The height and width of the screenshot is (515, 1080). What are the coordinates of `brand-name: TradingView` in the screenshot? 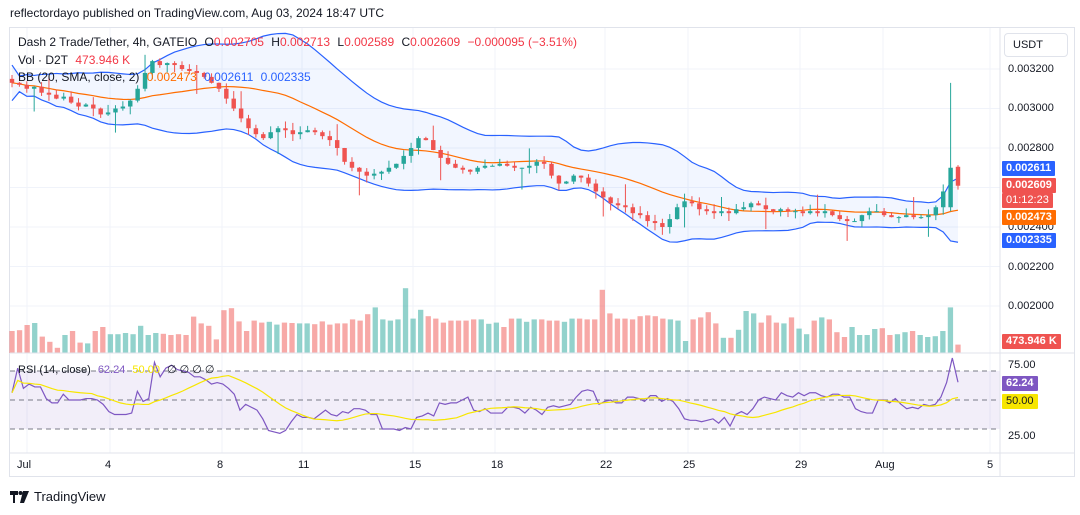 It's located at (70, 496).